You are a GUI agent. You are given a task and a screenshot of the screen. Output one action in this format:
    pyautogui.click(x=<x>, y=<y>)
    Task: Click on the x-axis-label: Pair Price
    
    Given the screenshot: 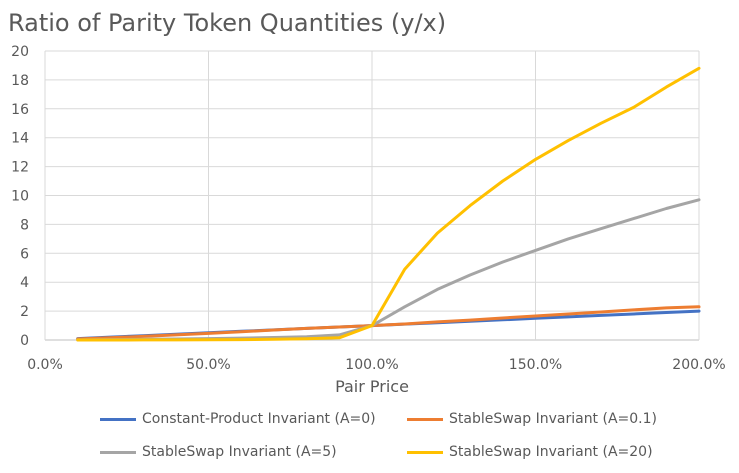 What is the action you would take?
    pyautogui.click(x=372, y=386)
    